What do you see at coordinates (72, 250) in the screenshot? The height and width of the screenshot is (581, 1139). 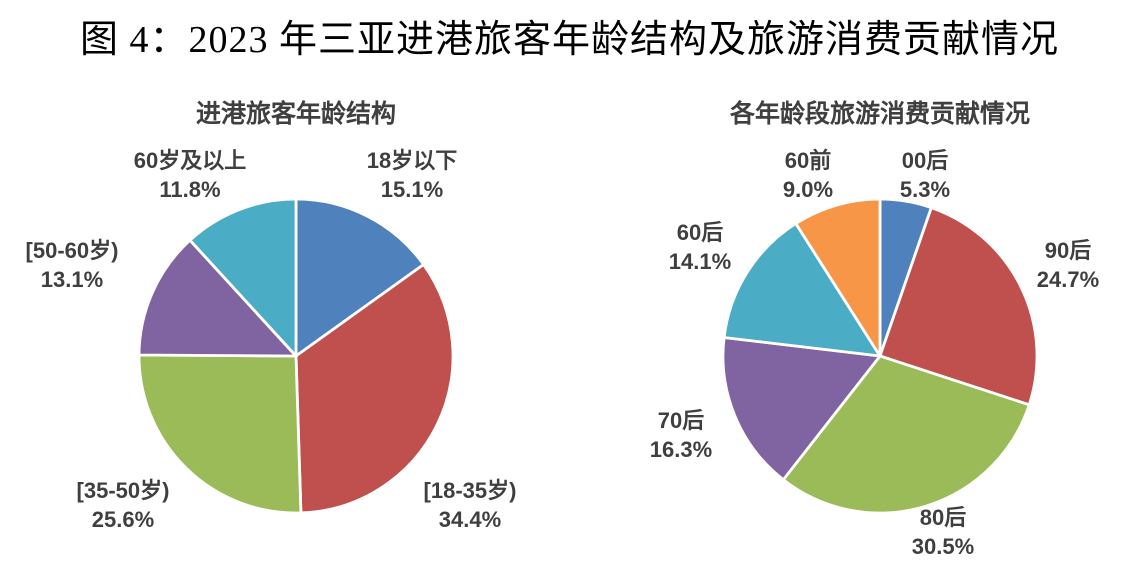 I see `slice-label-name: [50-60岁)` at bounding box center [72, 250].